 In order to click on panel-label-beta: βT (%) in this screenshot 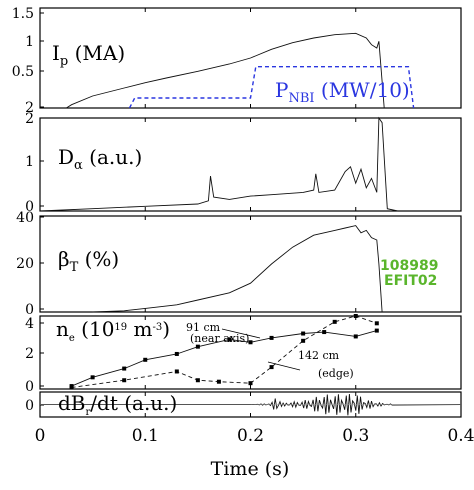, I will do `click(88, 261)`.